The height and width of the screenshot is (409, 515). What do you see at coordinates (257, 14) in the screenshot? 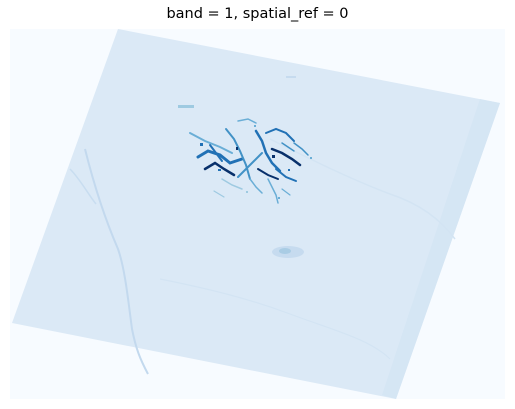
I see `plot-title: band = 1, spatial_ref = 0` at bounding box center [257, 14].